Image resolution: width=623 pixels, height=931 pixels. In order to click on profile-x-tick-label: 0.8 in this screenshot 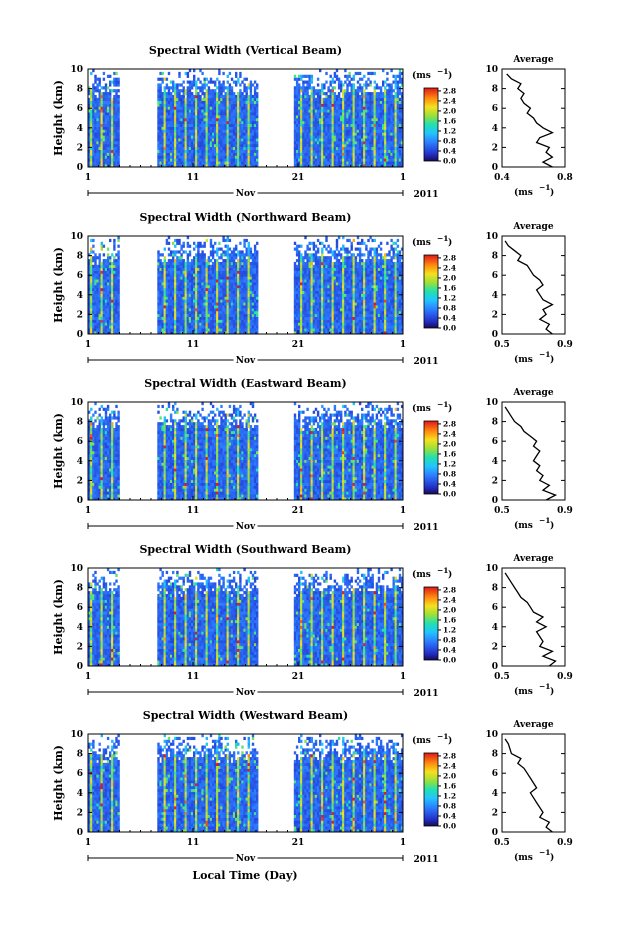, I will do `click(565, 178)`.